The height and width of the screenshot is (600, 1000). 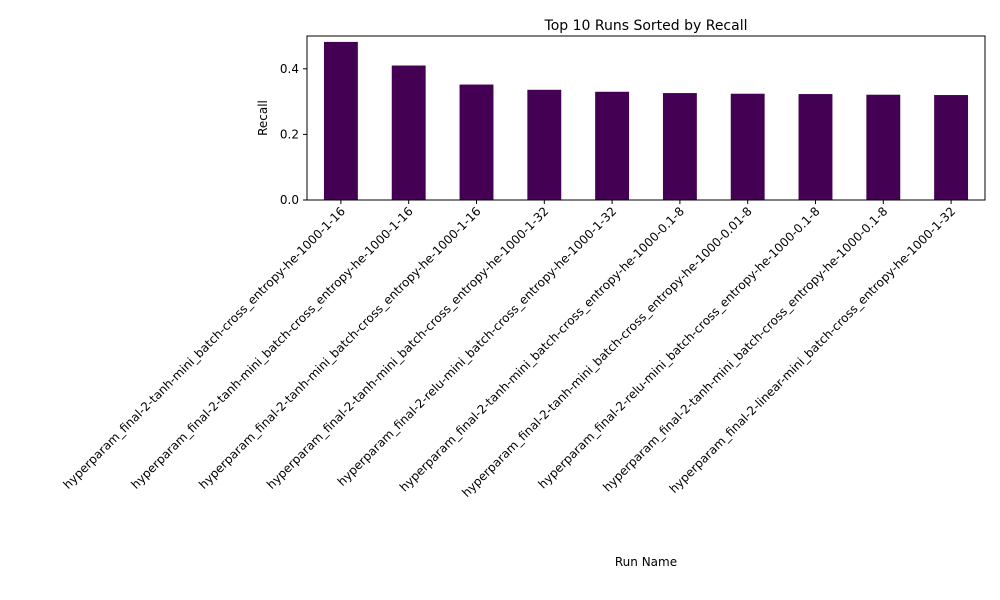 I want to click on y-tick-label: 0.0, so click(x=289, y=200).